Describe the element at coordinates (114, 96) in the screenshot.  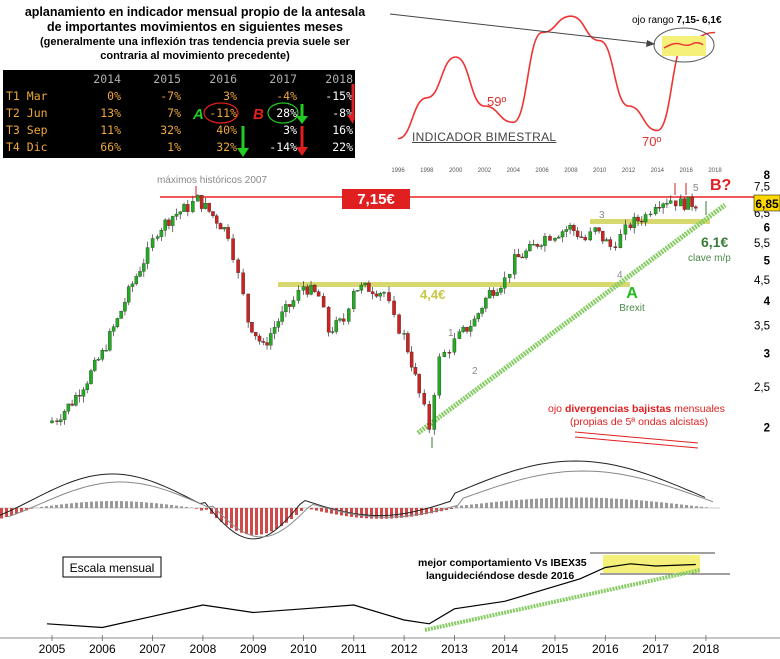
I see `table-cell: 0%` at that location.